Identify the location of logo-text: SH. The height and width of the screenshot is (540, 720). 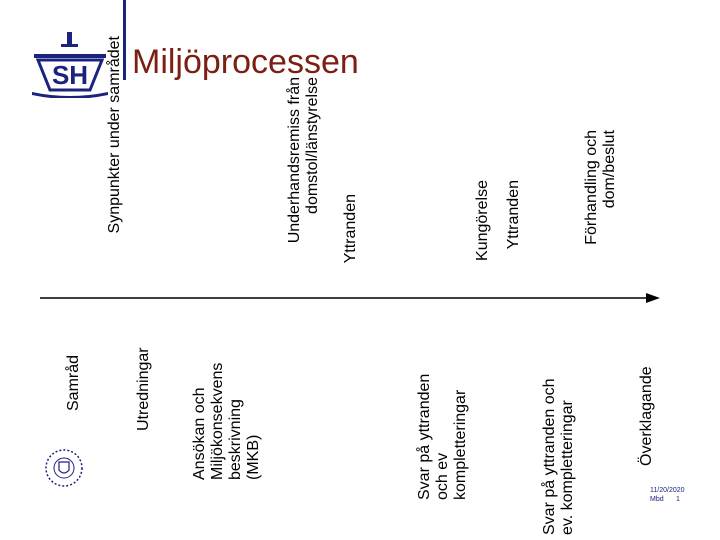
(70, 75).